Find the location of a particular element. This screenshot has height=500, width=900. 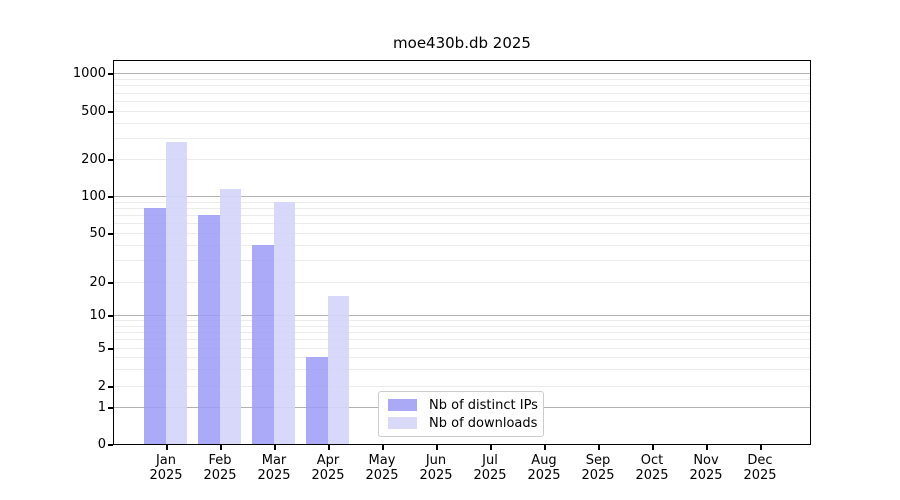

month-name: Oct is located at coordinates (652, 460).